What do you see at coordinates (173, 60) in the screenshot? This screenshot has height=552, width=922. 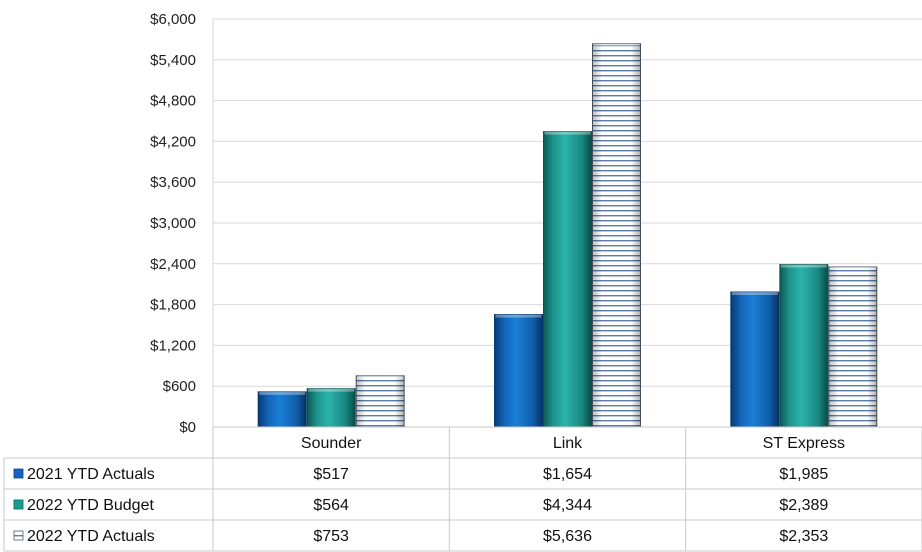 I see `y-tick-label: $5,400` at bounding box center [173, 60].